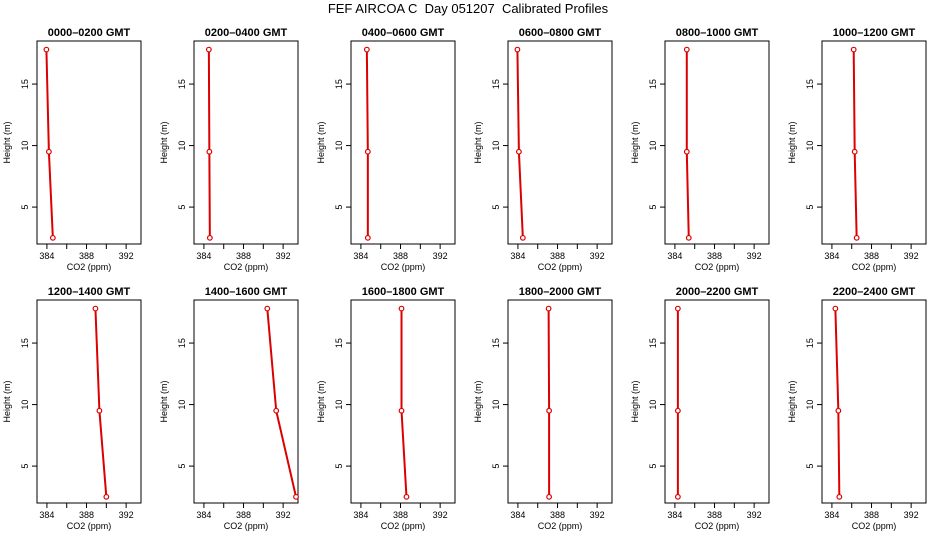 The image size is (936, 540). I want to click on panel-1-x-tick-label: 388, so click(86, 256).